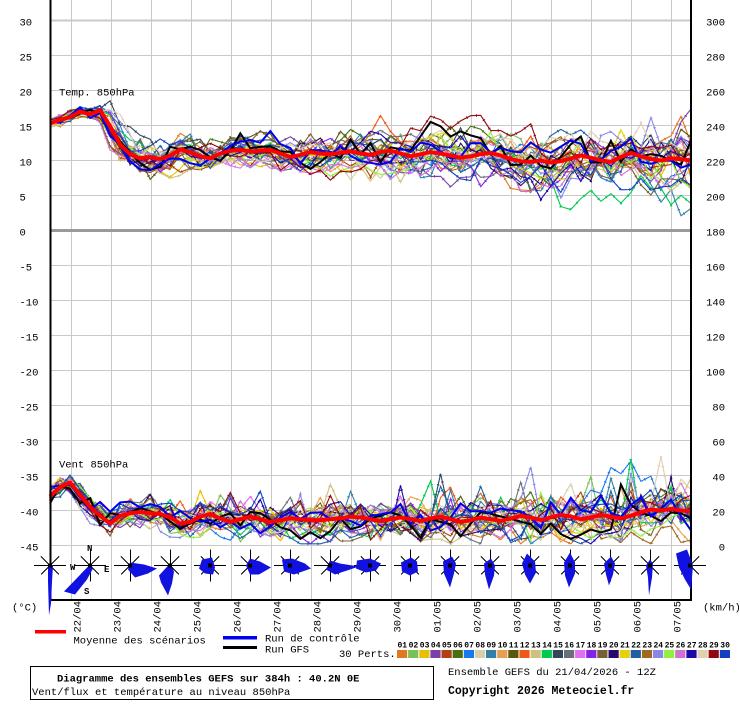  What do you see at coordinates (715, 94) in the screenshot?
I see `svg-text: 260` at bounding box center [715, 94].